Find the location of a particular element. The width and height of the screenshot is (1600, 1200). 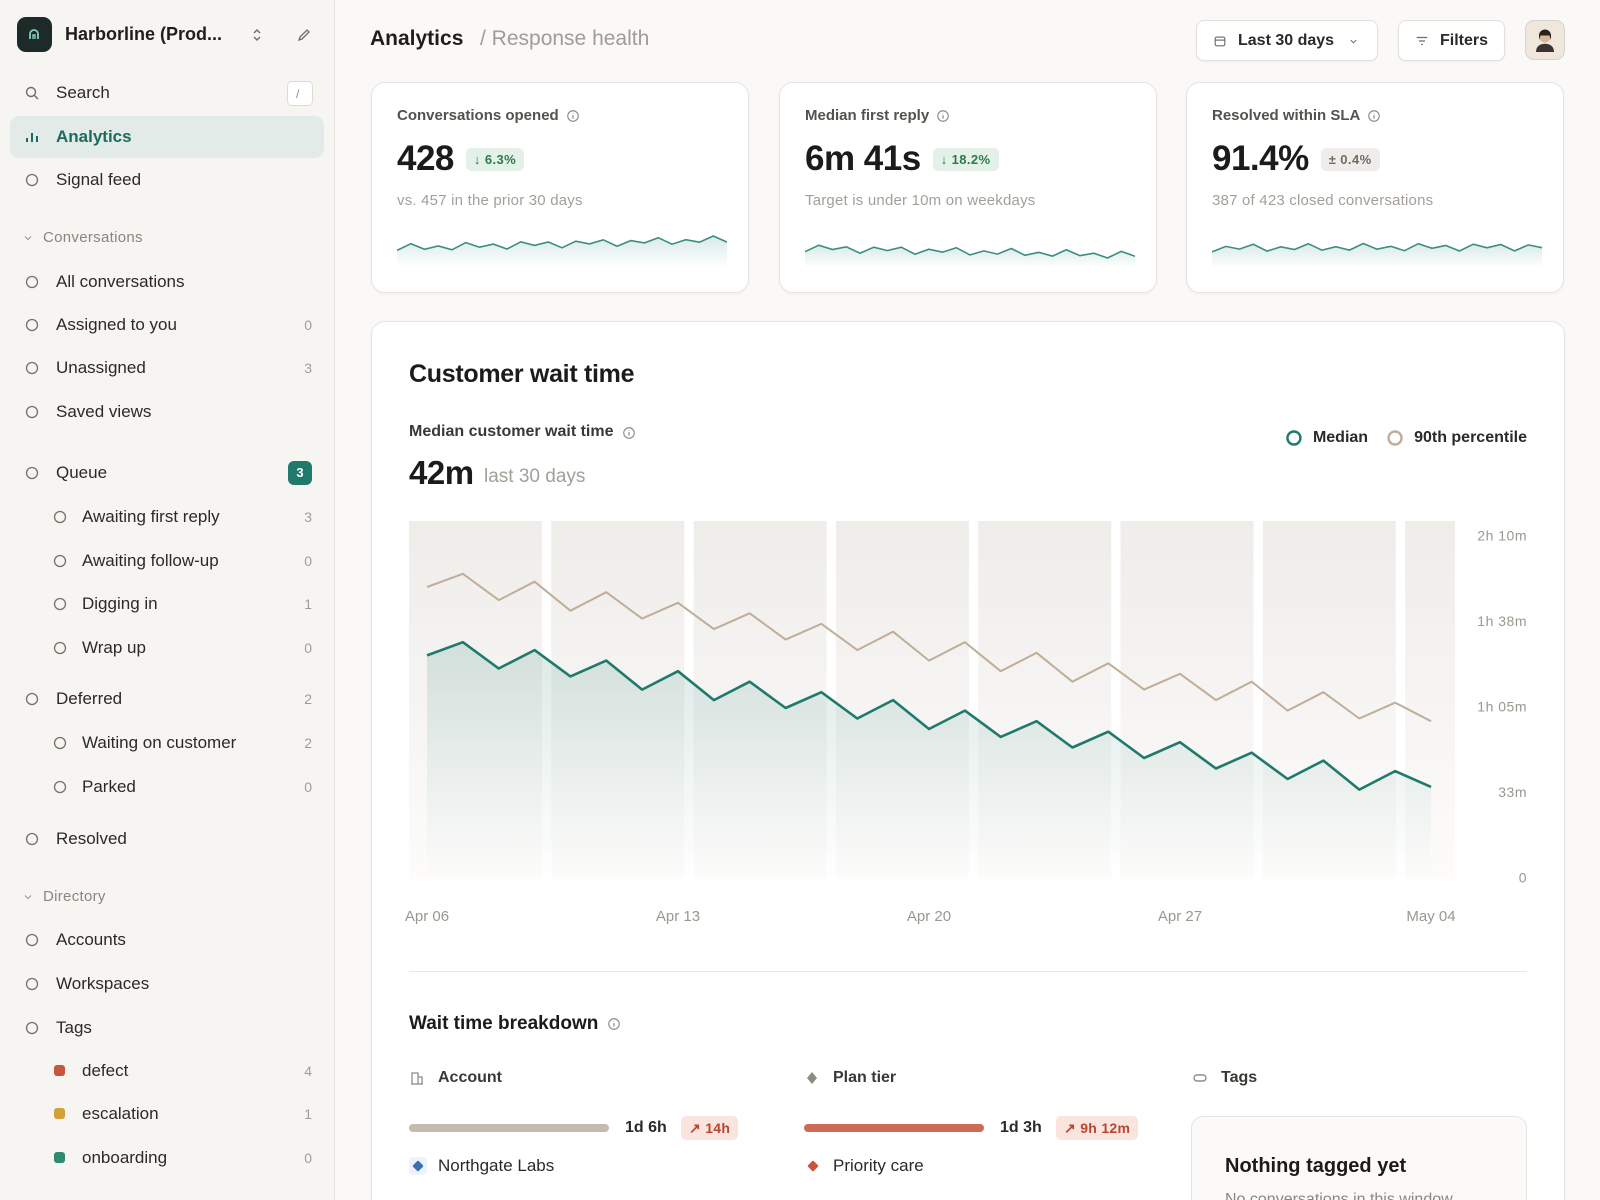

nav-label: defect is located at coordinates (105, 1070).